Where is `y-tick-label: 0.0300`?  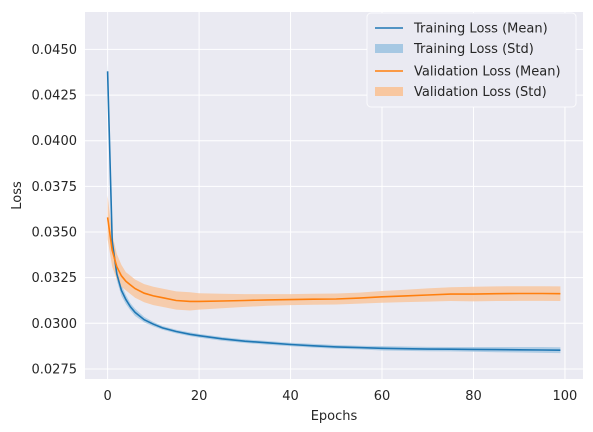
y-tick-label: 0.0300 is located at coordinates (55, 324).